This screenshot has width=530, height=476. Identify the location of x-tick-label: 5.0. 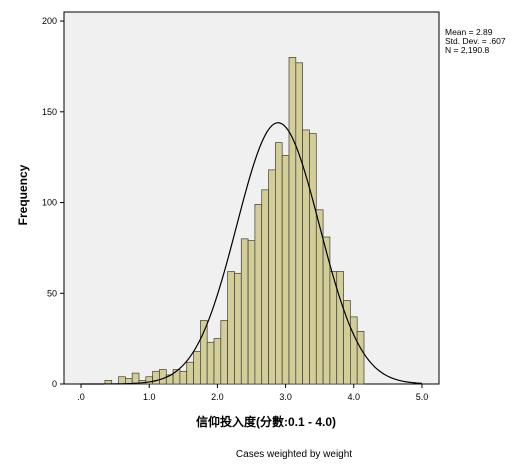
(422, 397).